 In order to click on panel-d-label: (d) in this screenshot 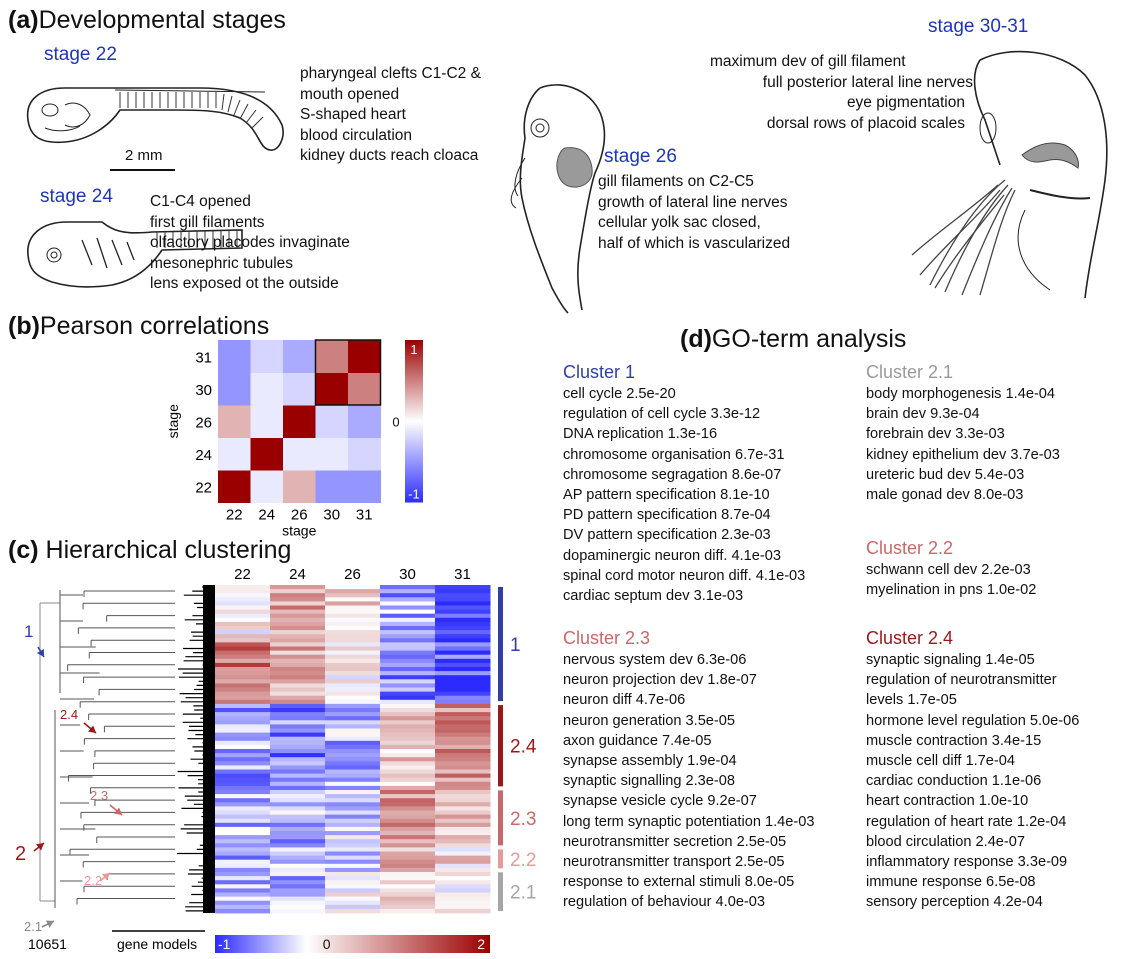, I will do `click(696, 339)`.